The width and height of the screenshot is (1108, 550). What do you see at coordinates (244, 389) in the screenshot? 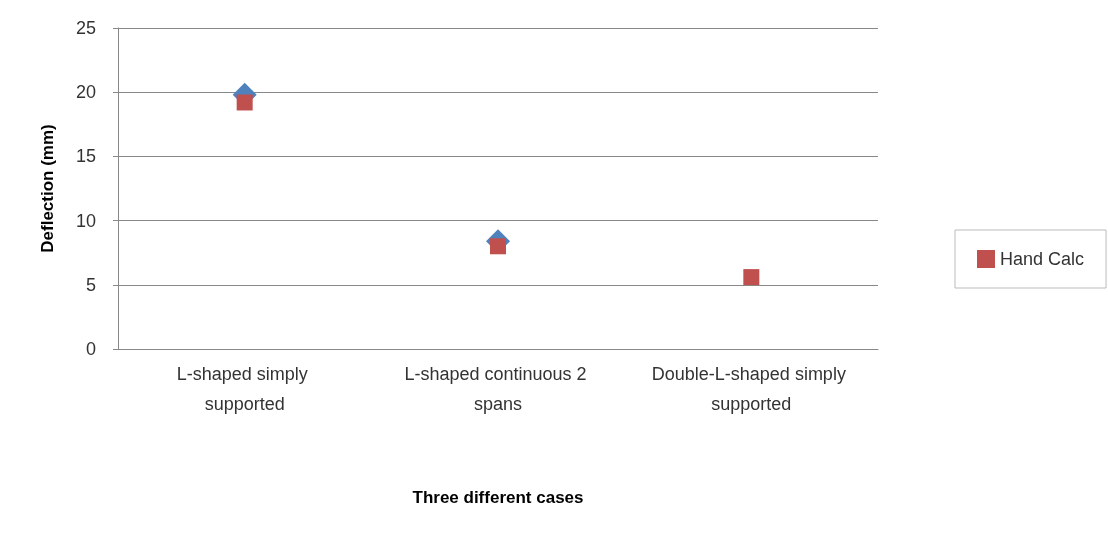
I see `x-tick-label: L-shaped simply supported` at bounding box center [244, 389].